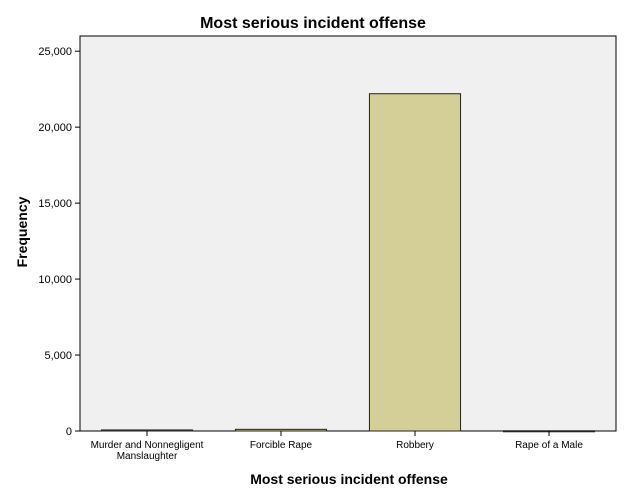 This screenshot has width=626, height=501. What do you see at coordinates (55, 280) in the screenshot?
I see `y-tick-label: 10,000` at bounding box center [55, 280].